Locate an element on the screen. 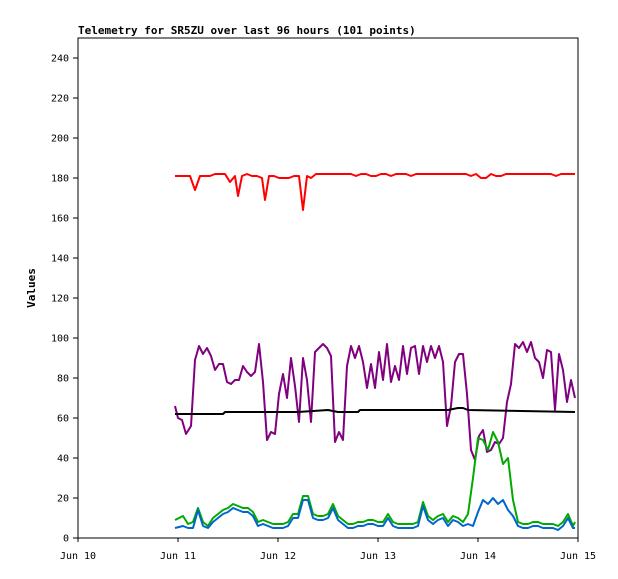  x-tick-label: Jun 13 is located at coordinates (378, 556).